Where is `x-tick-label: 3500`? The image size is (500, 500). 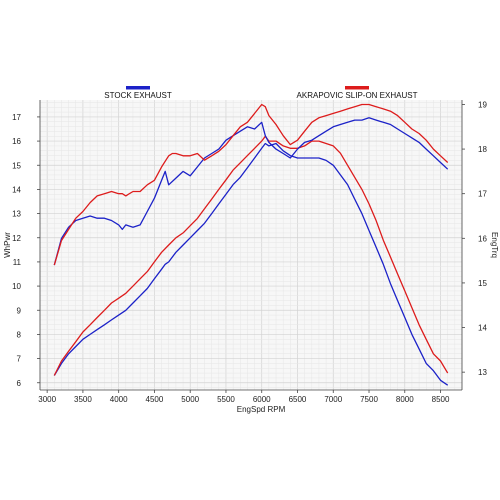
x-tick-label: 3500 is located at coordinates (83, 399).